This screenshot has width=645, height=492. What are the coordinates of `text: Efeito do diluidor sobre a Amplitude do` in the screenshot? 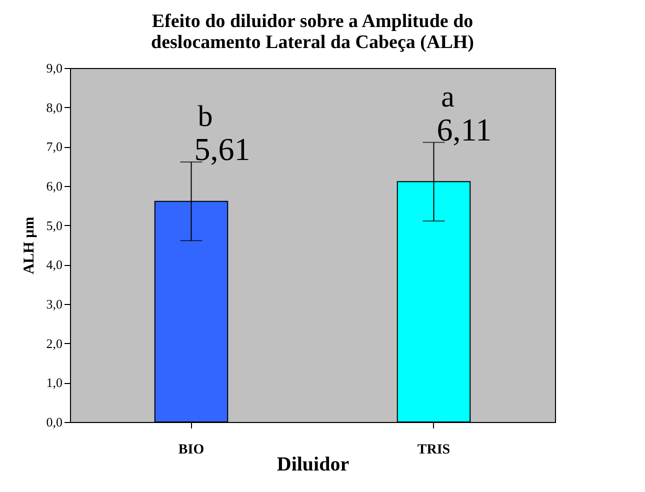 It's located at (313, 21).